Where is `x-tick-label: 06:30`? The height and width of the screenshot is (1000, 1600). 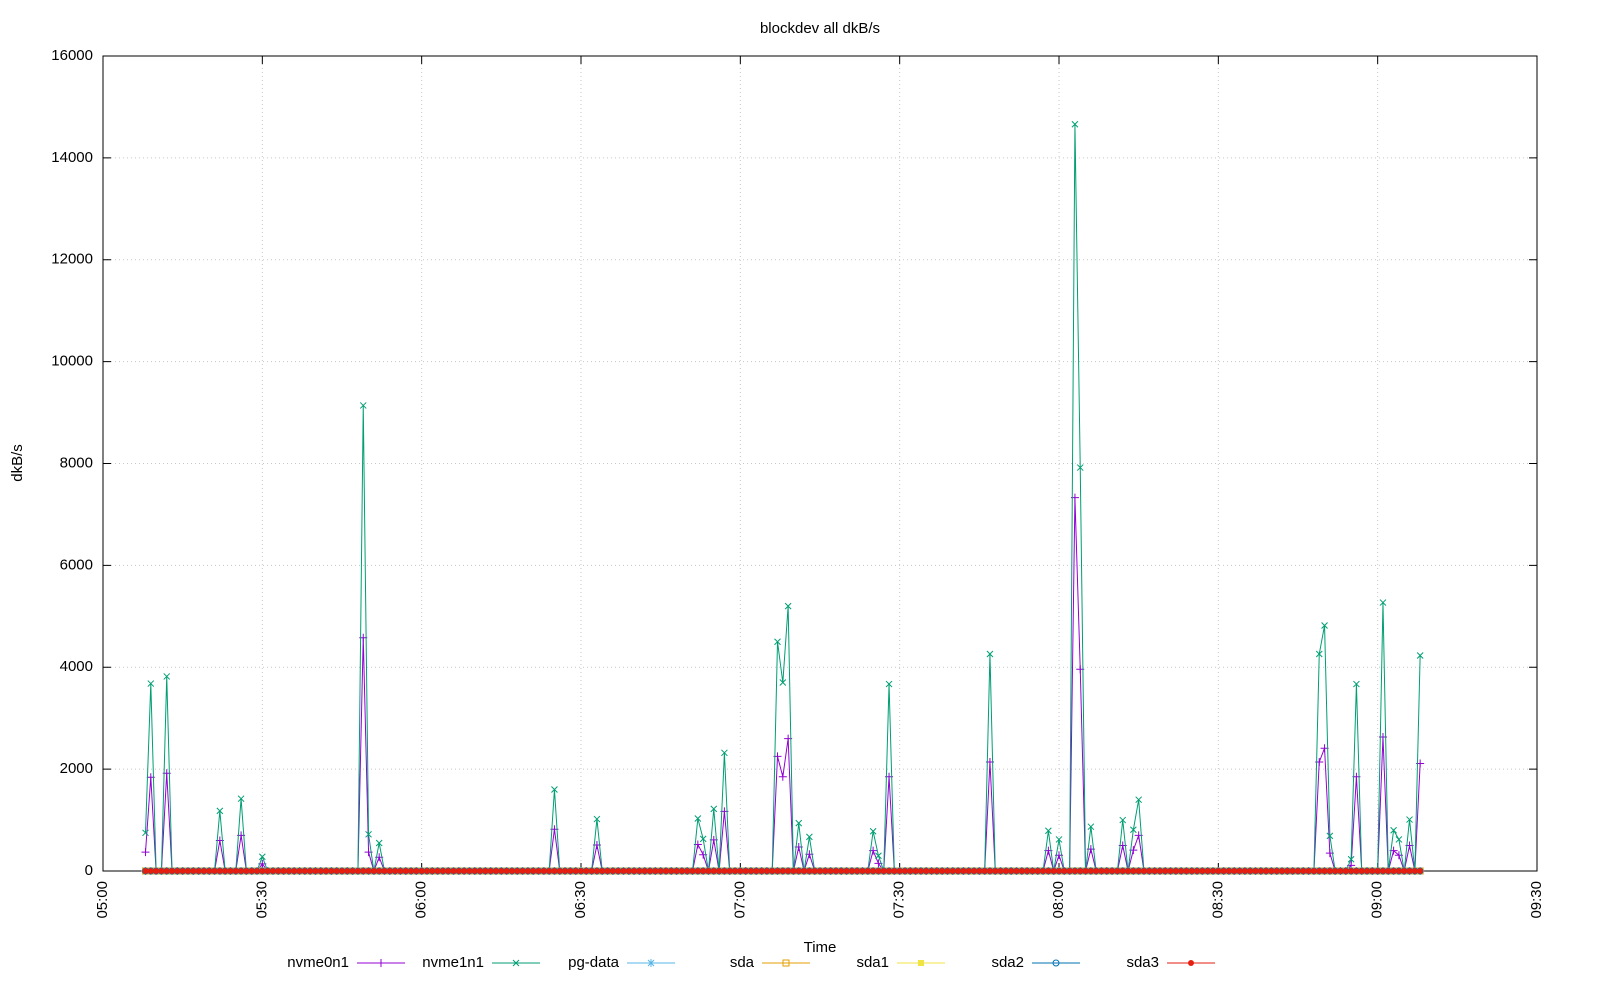 x-tick-label: 06:30 is located at coordinates (580, 900).